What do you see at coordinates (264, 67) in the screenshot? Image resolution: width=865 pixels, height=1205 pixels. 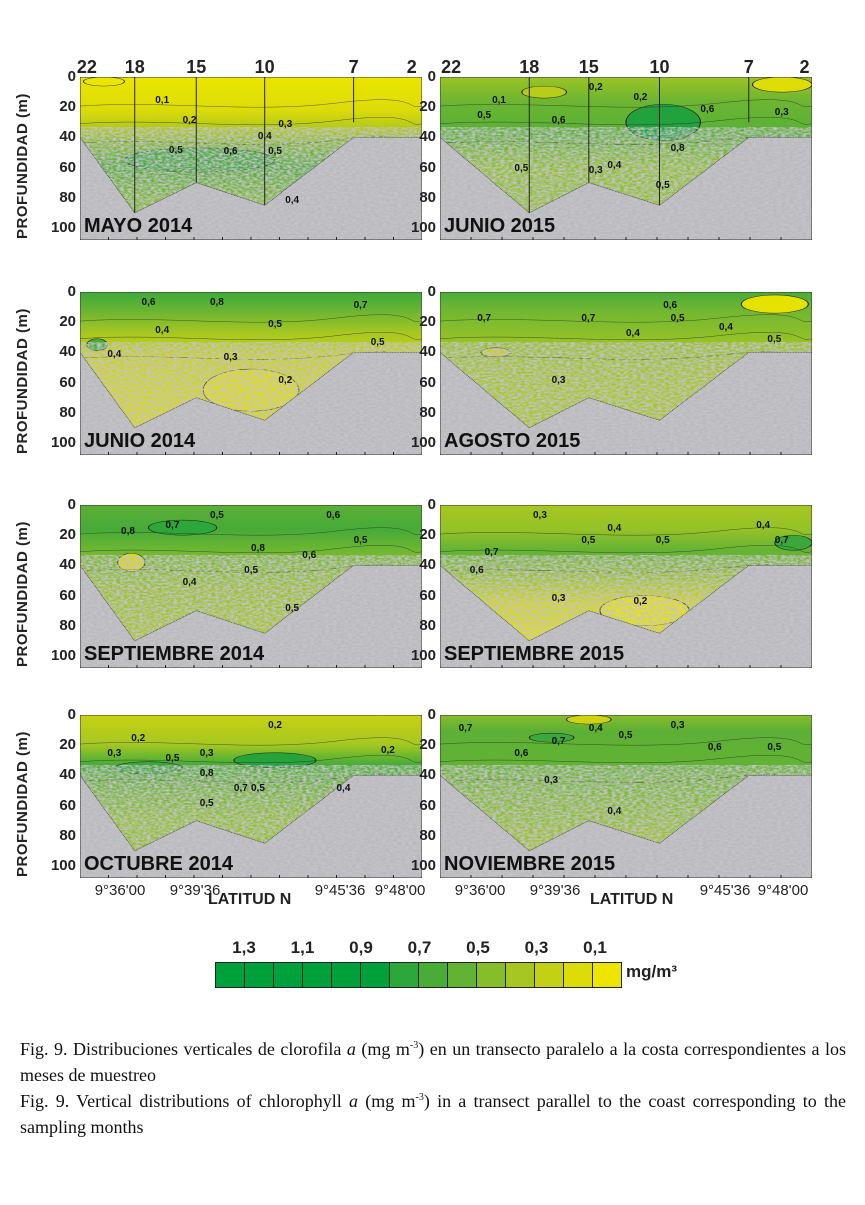 I see `station-label: 10` at bounding box center [264, 67].